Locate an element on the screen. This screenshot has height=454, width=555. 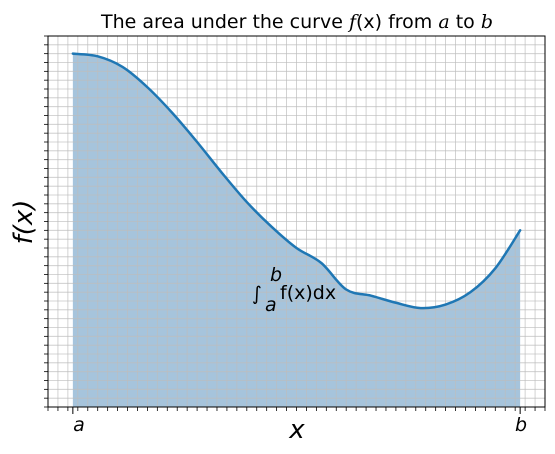
integral-sign: ∫ is located at coordinates (257, 294).